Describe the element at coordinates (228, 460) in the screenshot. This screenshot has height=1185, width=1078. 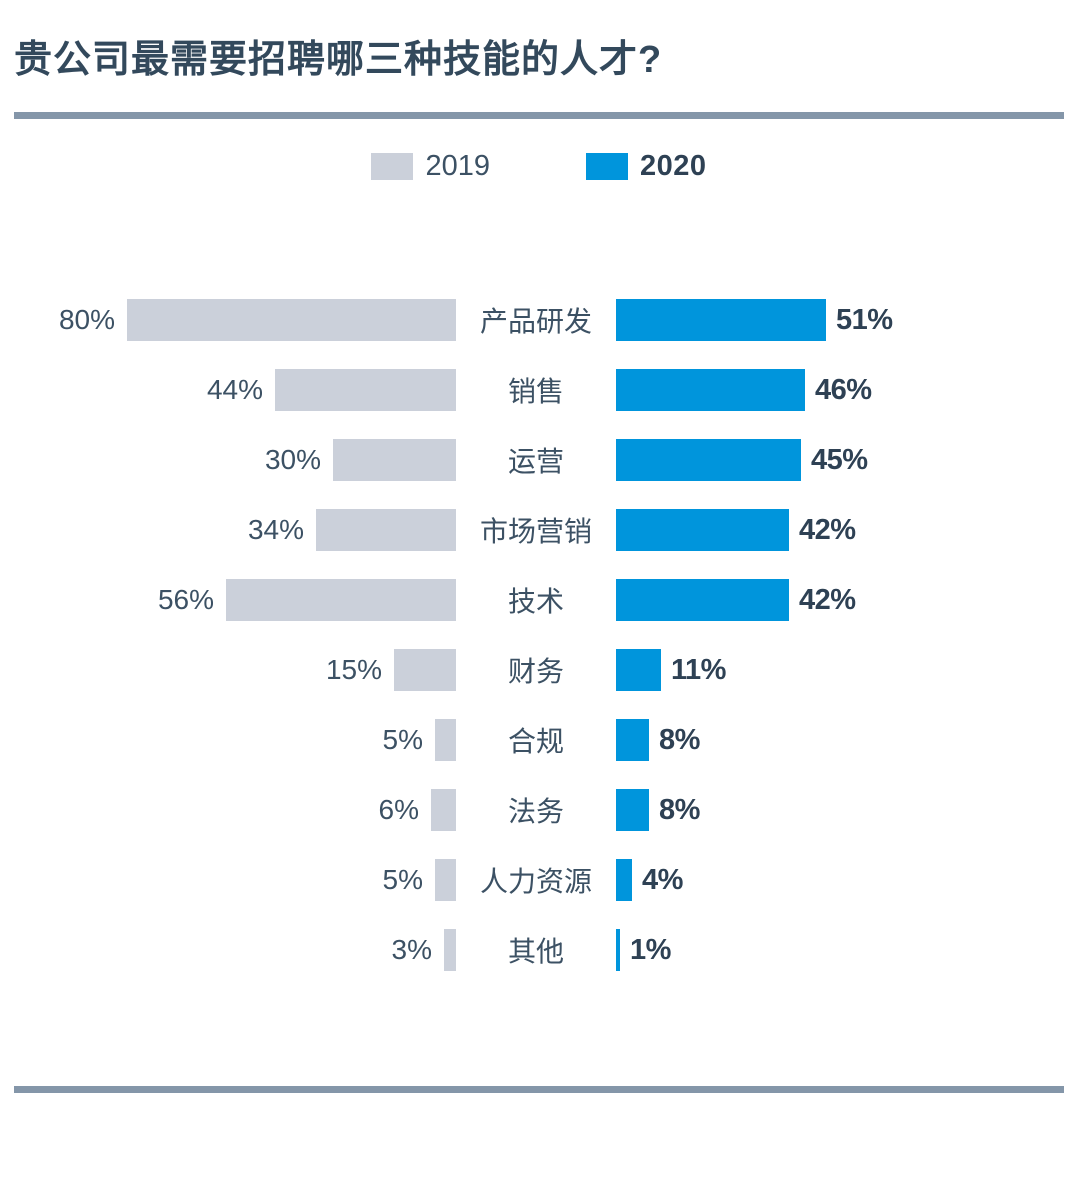
I see `zone-2019: 30%` at that location.